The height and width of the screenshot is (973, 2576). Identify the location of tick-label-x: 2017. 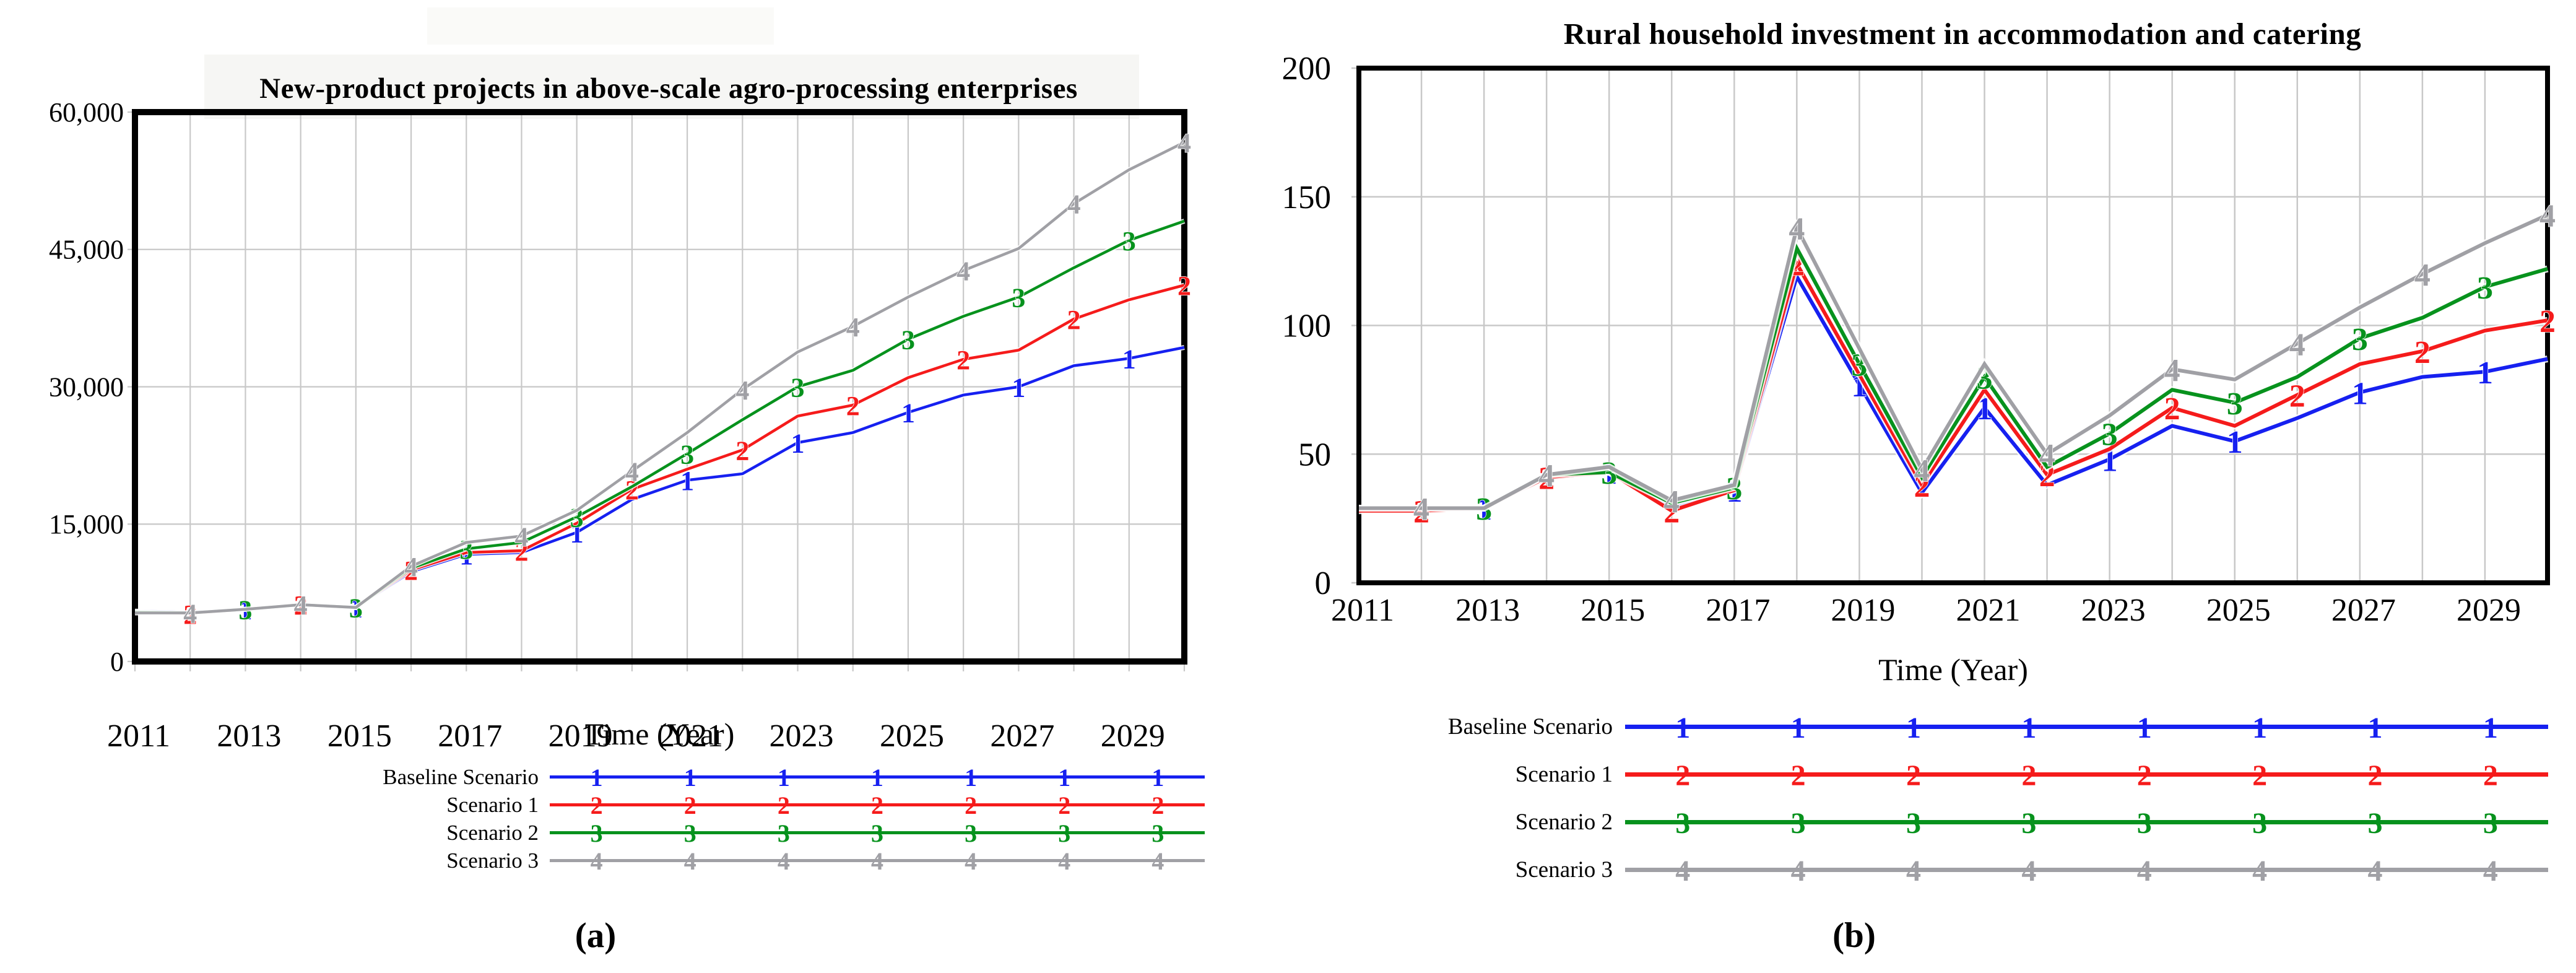
(470, 736).